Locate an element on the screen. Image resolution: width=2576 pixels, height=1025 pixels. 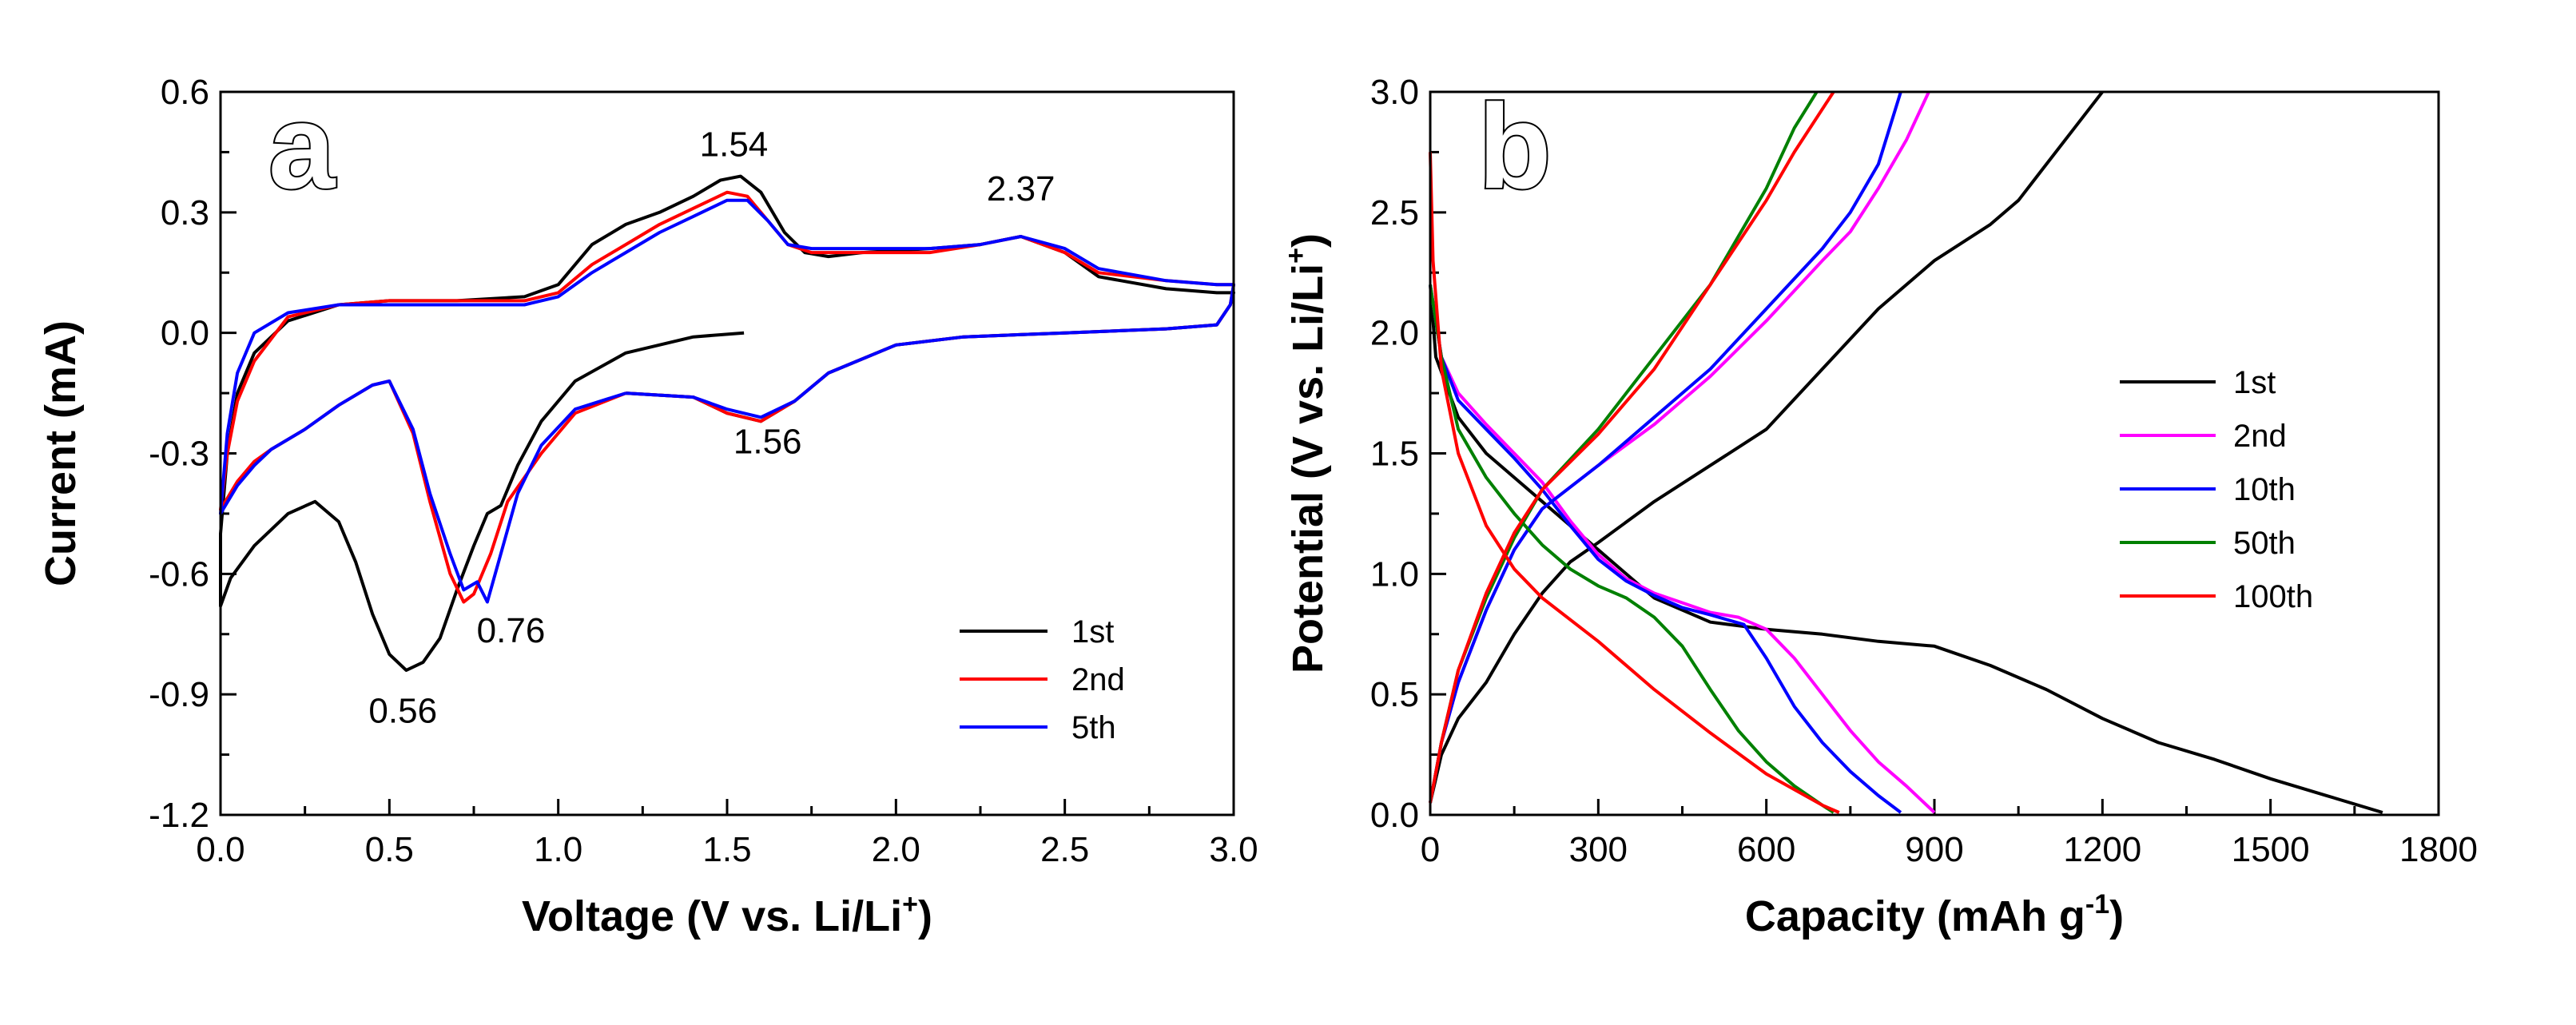
x-tick-label: 1.5 is located at coordinates (726, 849).